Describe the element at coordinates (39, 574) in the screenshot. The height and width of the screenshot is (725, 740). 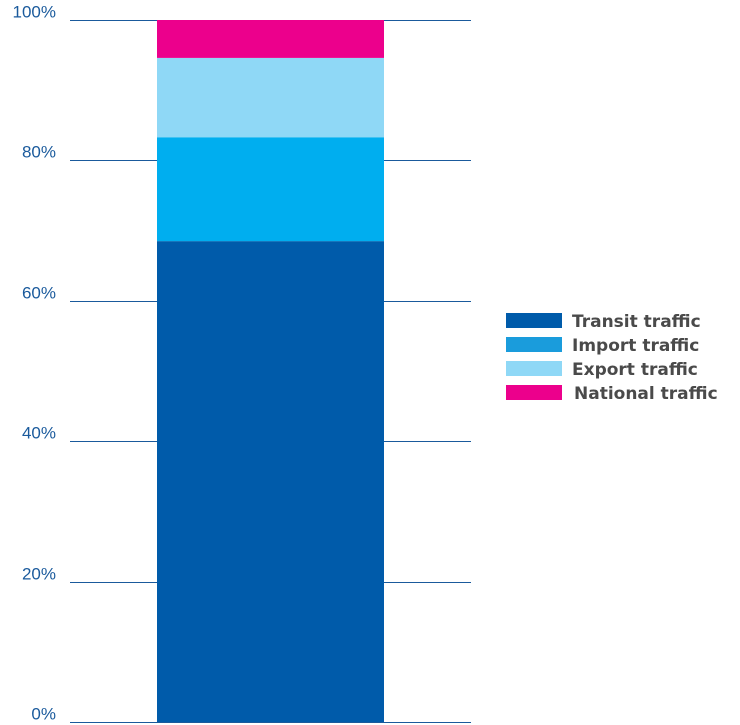
I see `y-tick-label: 20%` at that location.